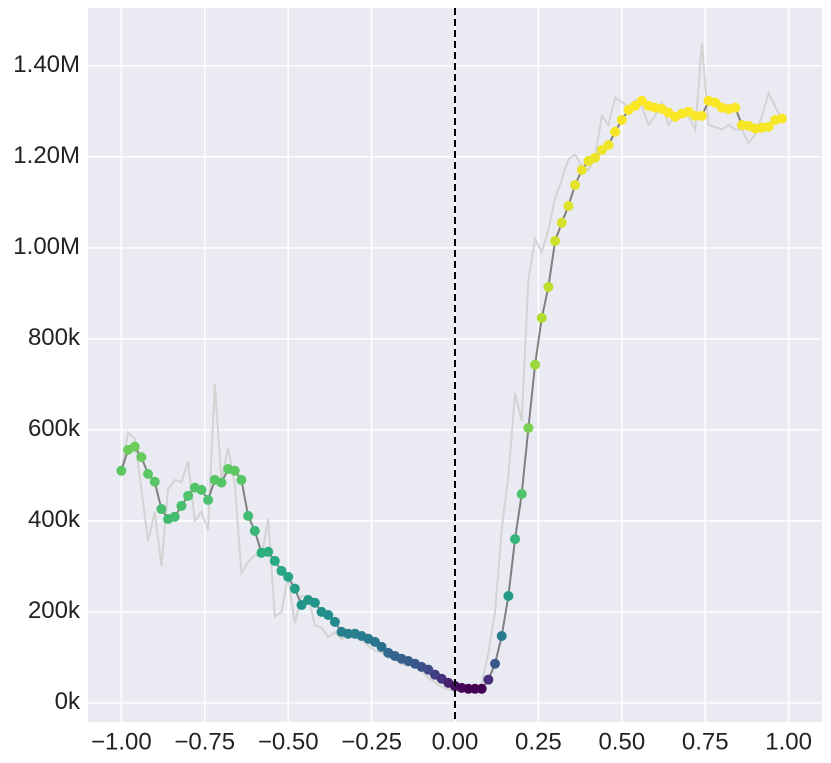 This screenshot has width=831, height=763. I want to click on y-tick-label: 800k, so click(54, 337).